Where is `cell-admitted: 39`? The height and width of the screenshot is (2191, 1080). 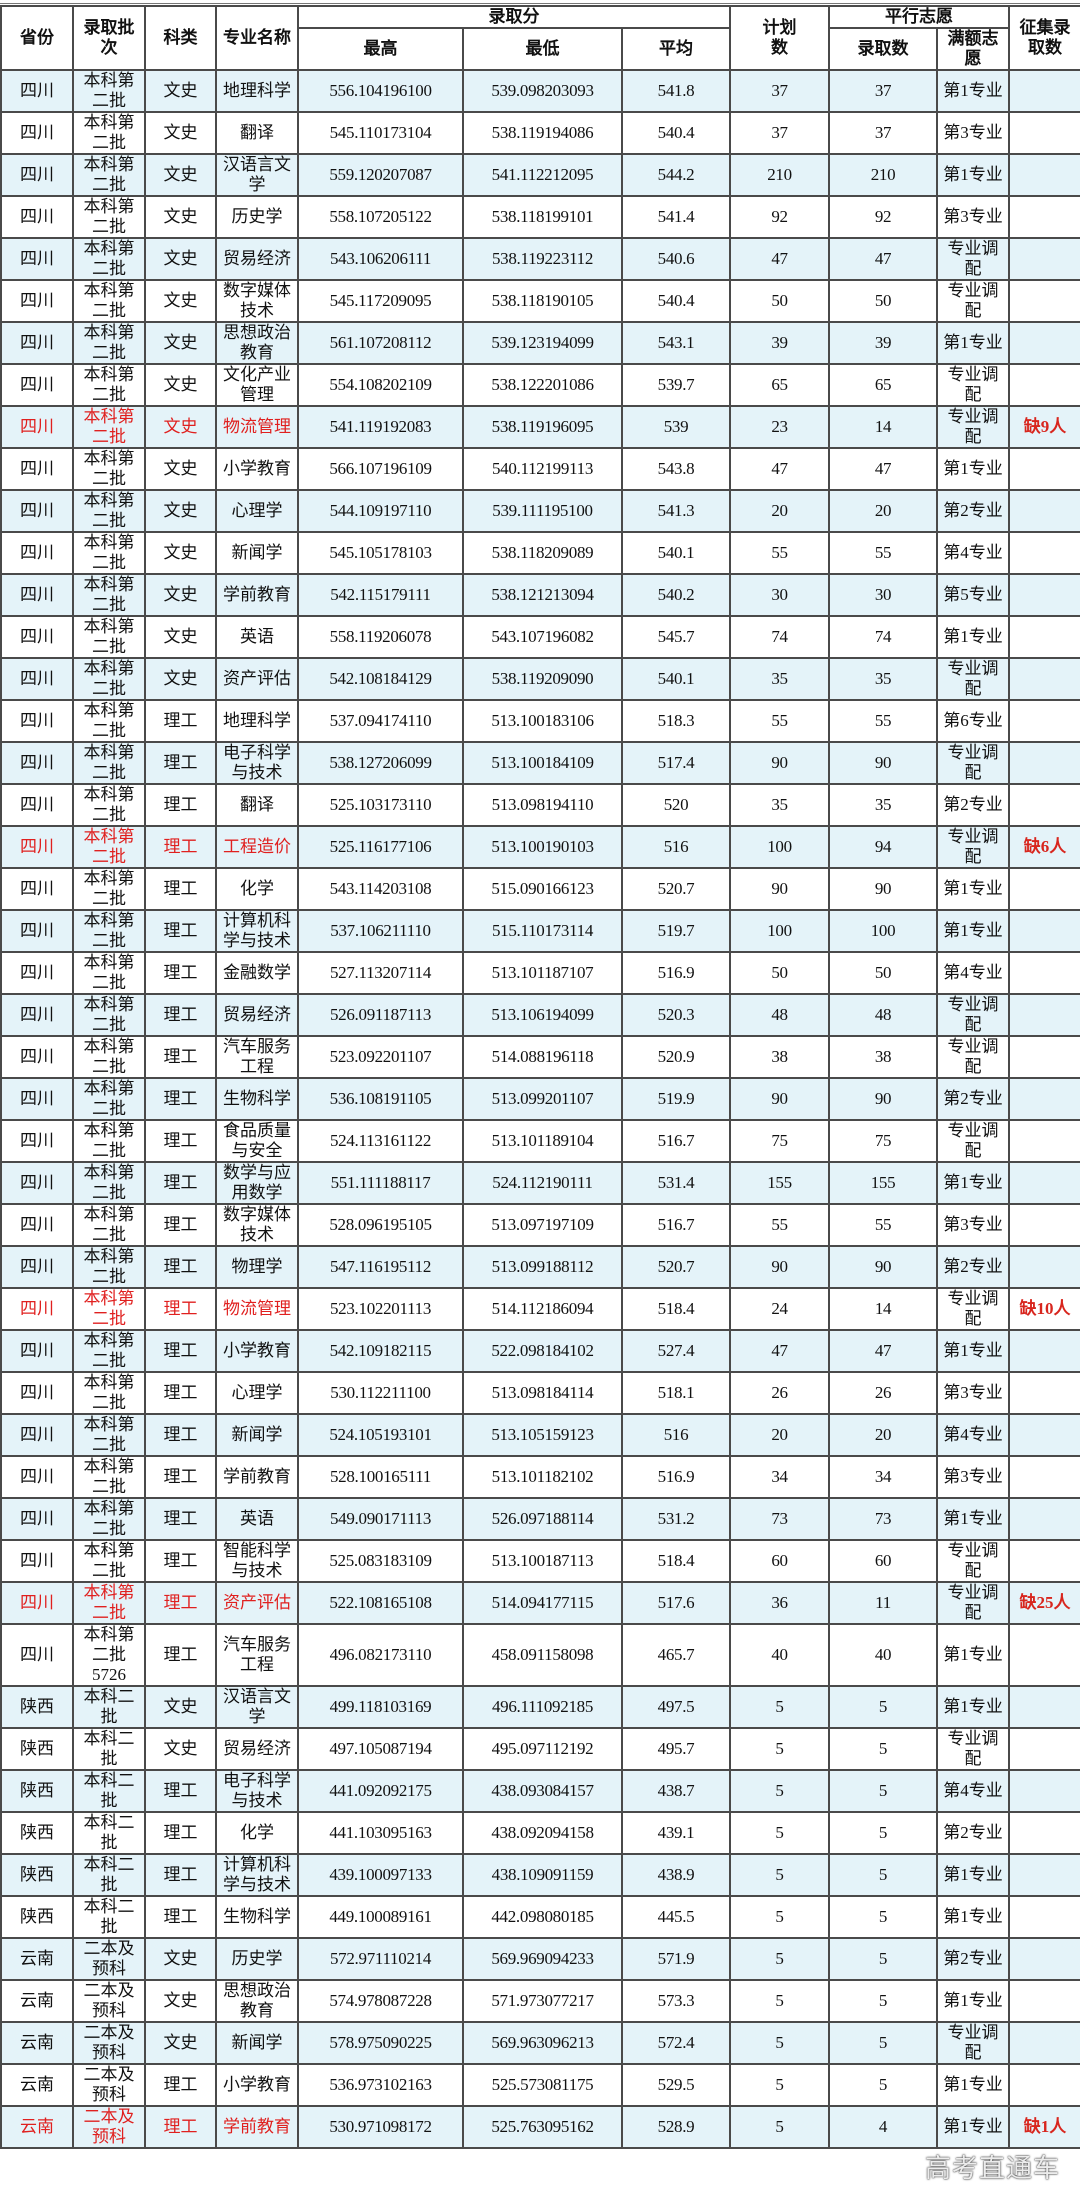 cell-admitted: 39 is located at coordinates (883, 343).